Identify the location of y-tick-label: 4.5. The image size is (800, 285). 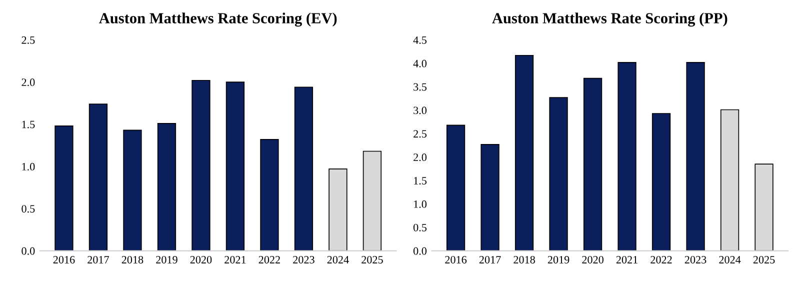
(420, 40).